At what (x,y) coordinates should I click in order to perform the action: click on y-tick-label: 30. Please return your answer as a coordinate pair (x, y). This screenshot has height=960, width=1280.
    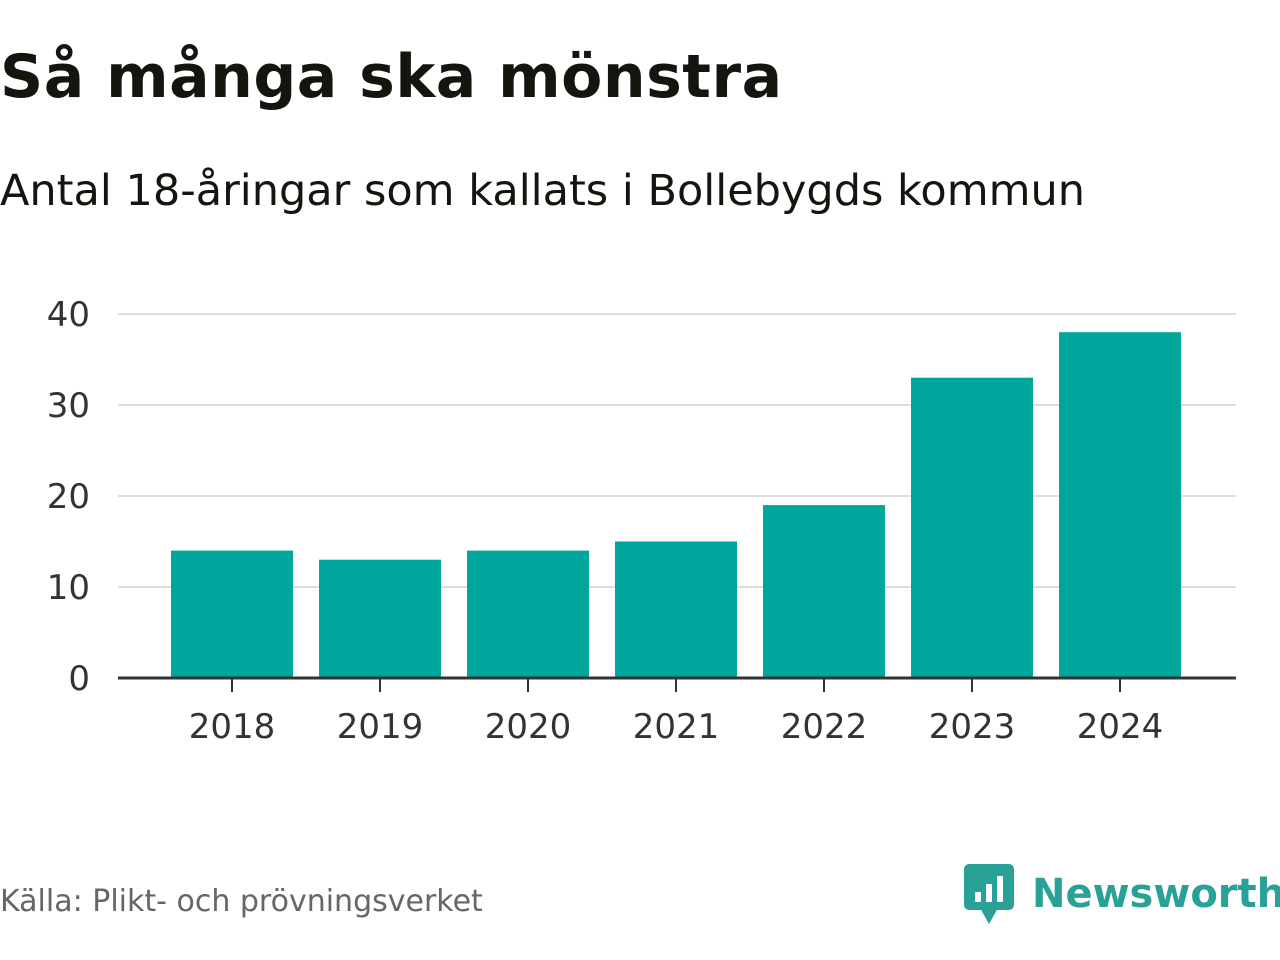
    Looking at the image, I should click on (68, 406).